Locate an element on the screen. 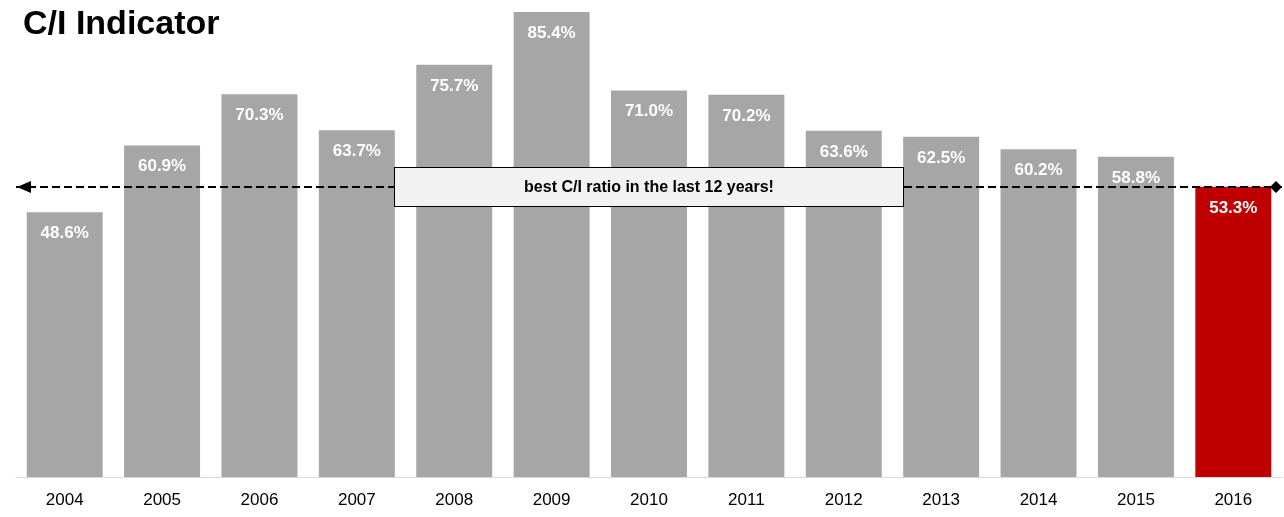 This screenshot has height=517, width=1284. data-label: 63.6% is located at coordinates (843, 151).